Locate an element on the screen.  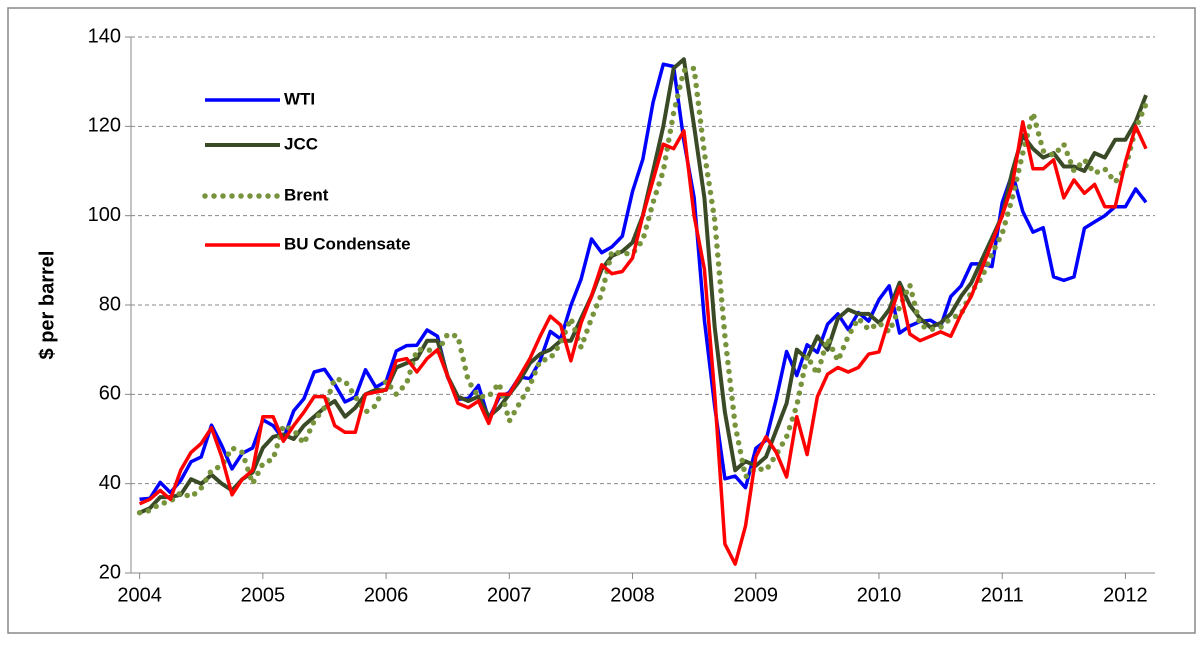
x-tick-label: 2007 is located at coordinates (509, 595).